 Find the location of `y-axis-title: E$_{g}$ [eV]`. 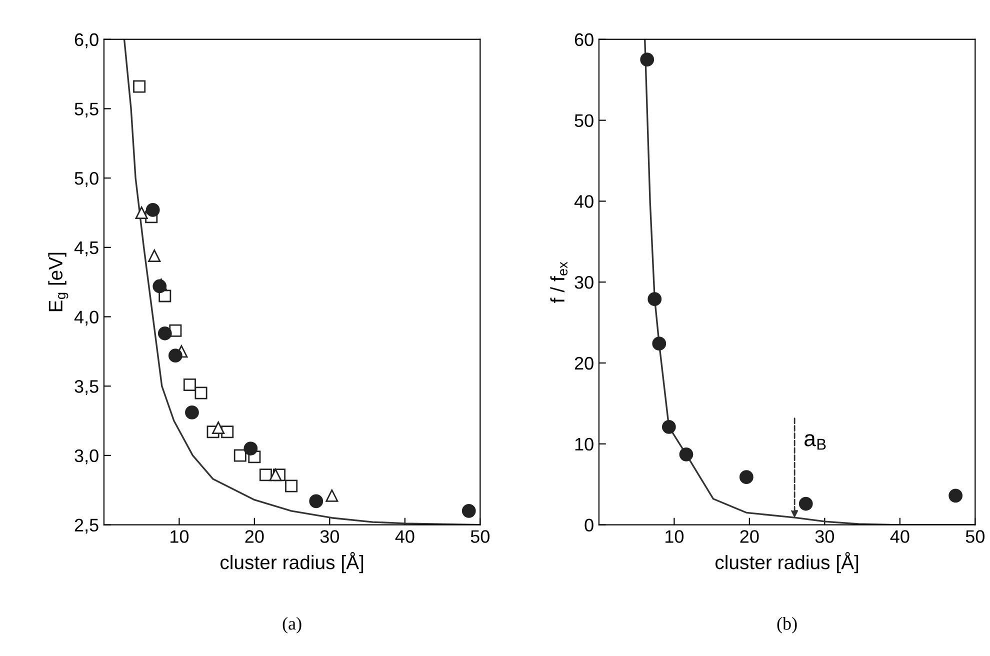

y-axis-title: E$_{g}$ [eV] is located at coordinates (58, 282).